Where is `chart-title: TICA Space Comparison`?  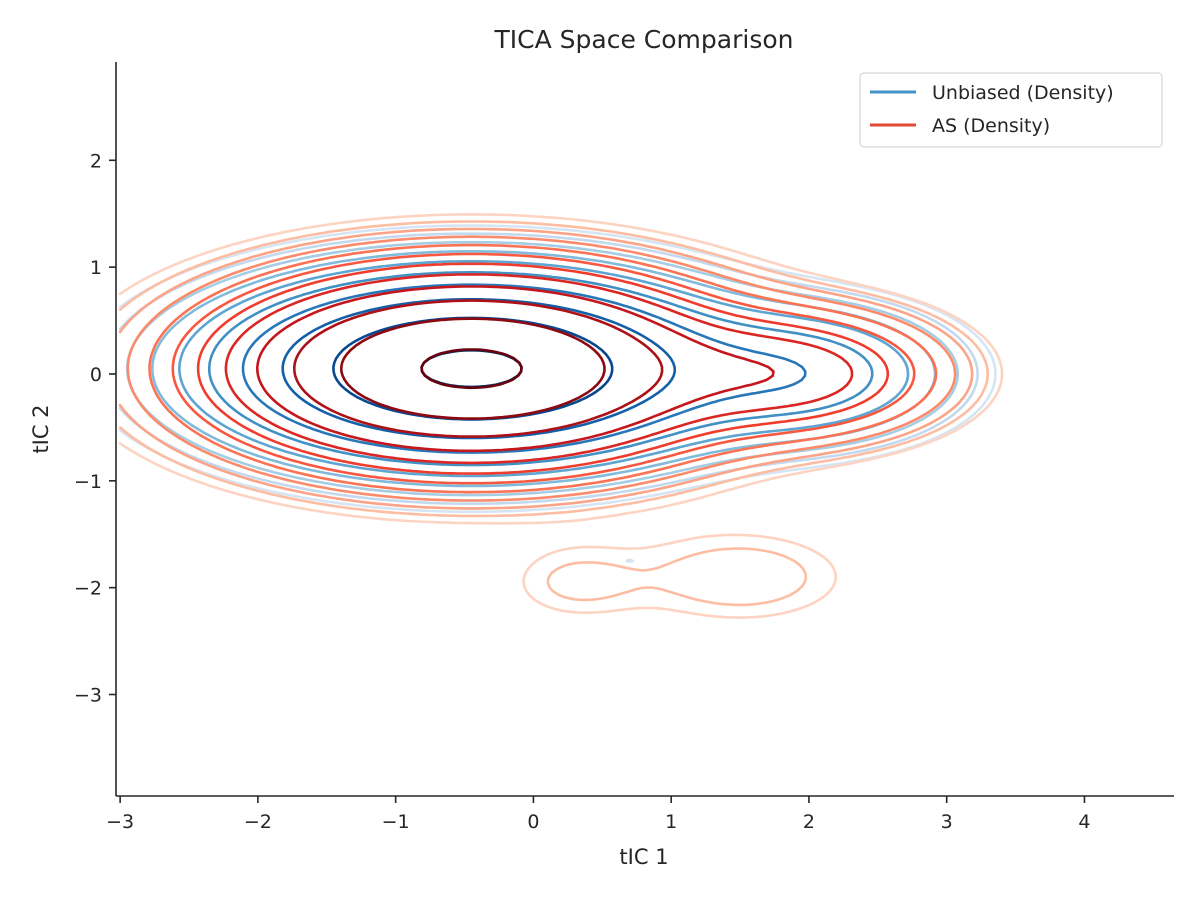 chart-title: TICA Space Comparison is located at coordinates (644, 39).